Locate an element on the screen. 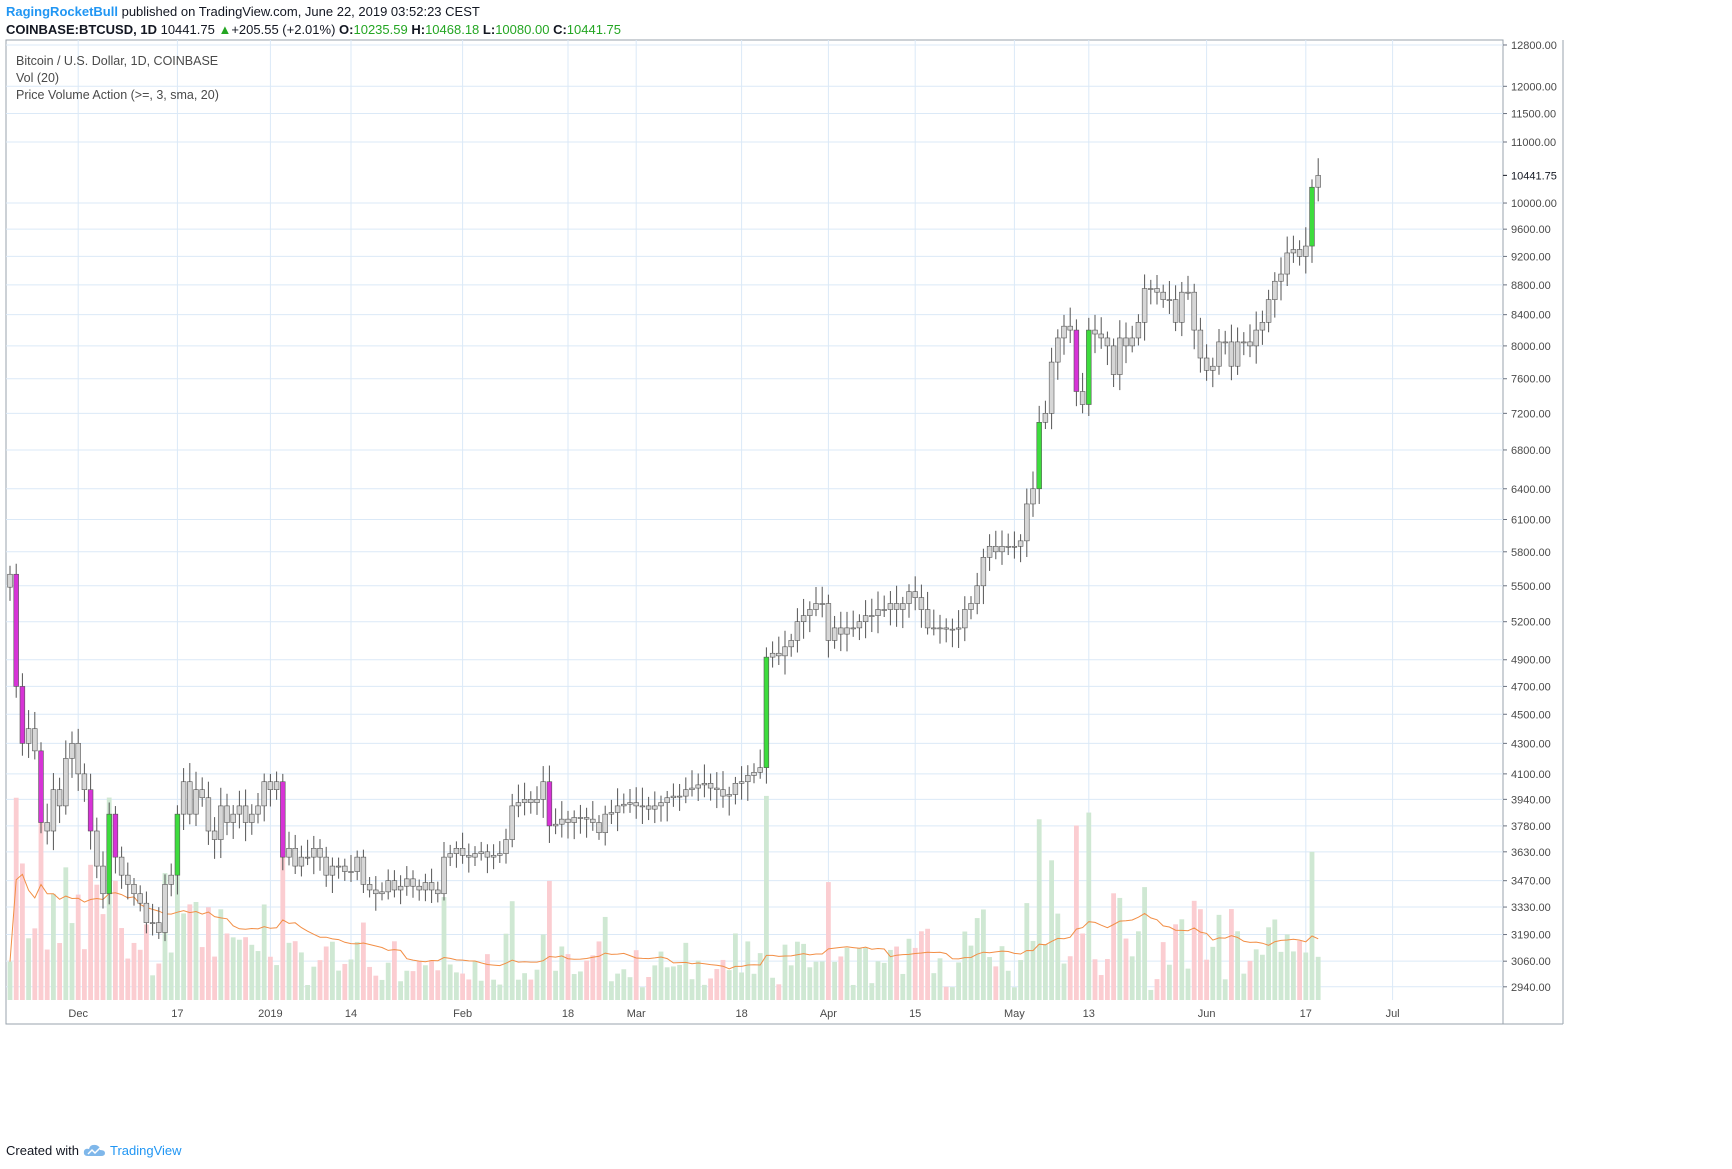 The width and height of the screenshot is (1732, 1169). footer-brand: TradingView is located at coordinates (146, 1150).